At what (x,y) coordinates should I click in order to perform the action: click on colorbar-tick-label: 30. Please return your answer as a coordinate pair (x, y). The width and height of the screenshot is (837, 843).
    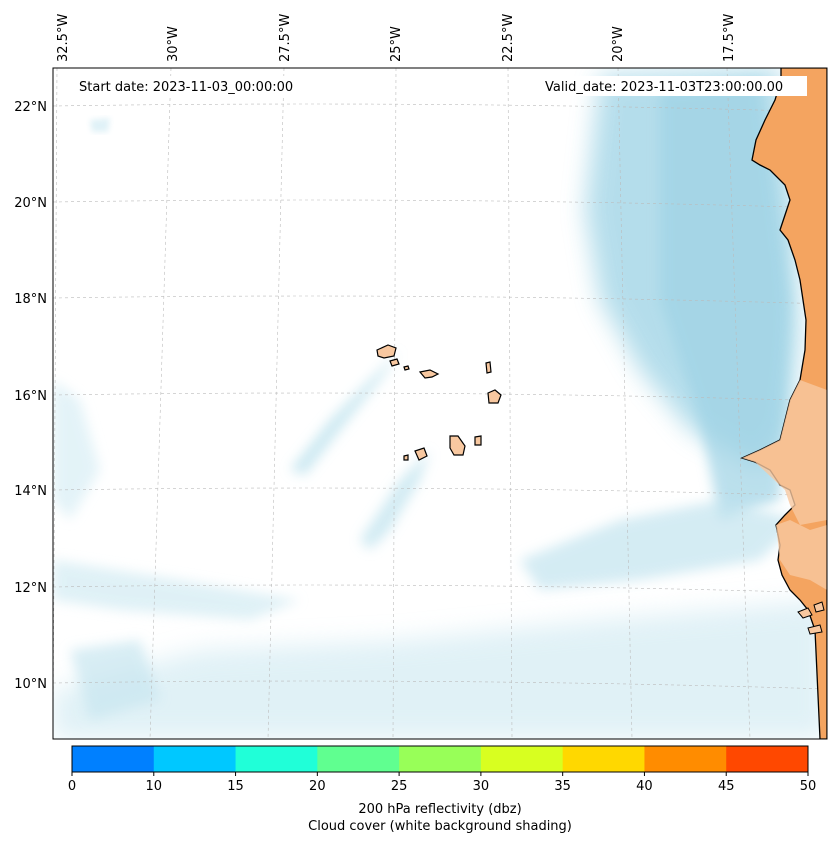
    Looking at the image, I should click on (481, 786).